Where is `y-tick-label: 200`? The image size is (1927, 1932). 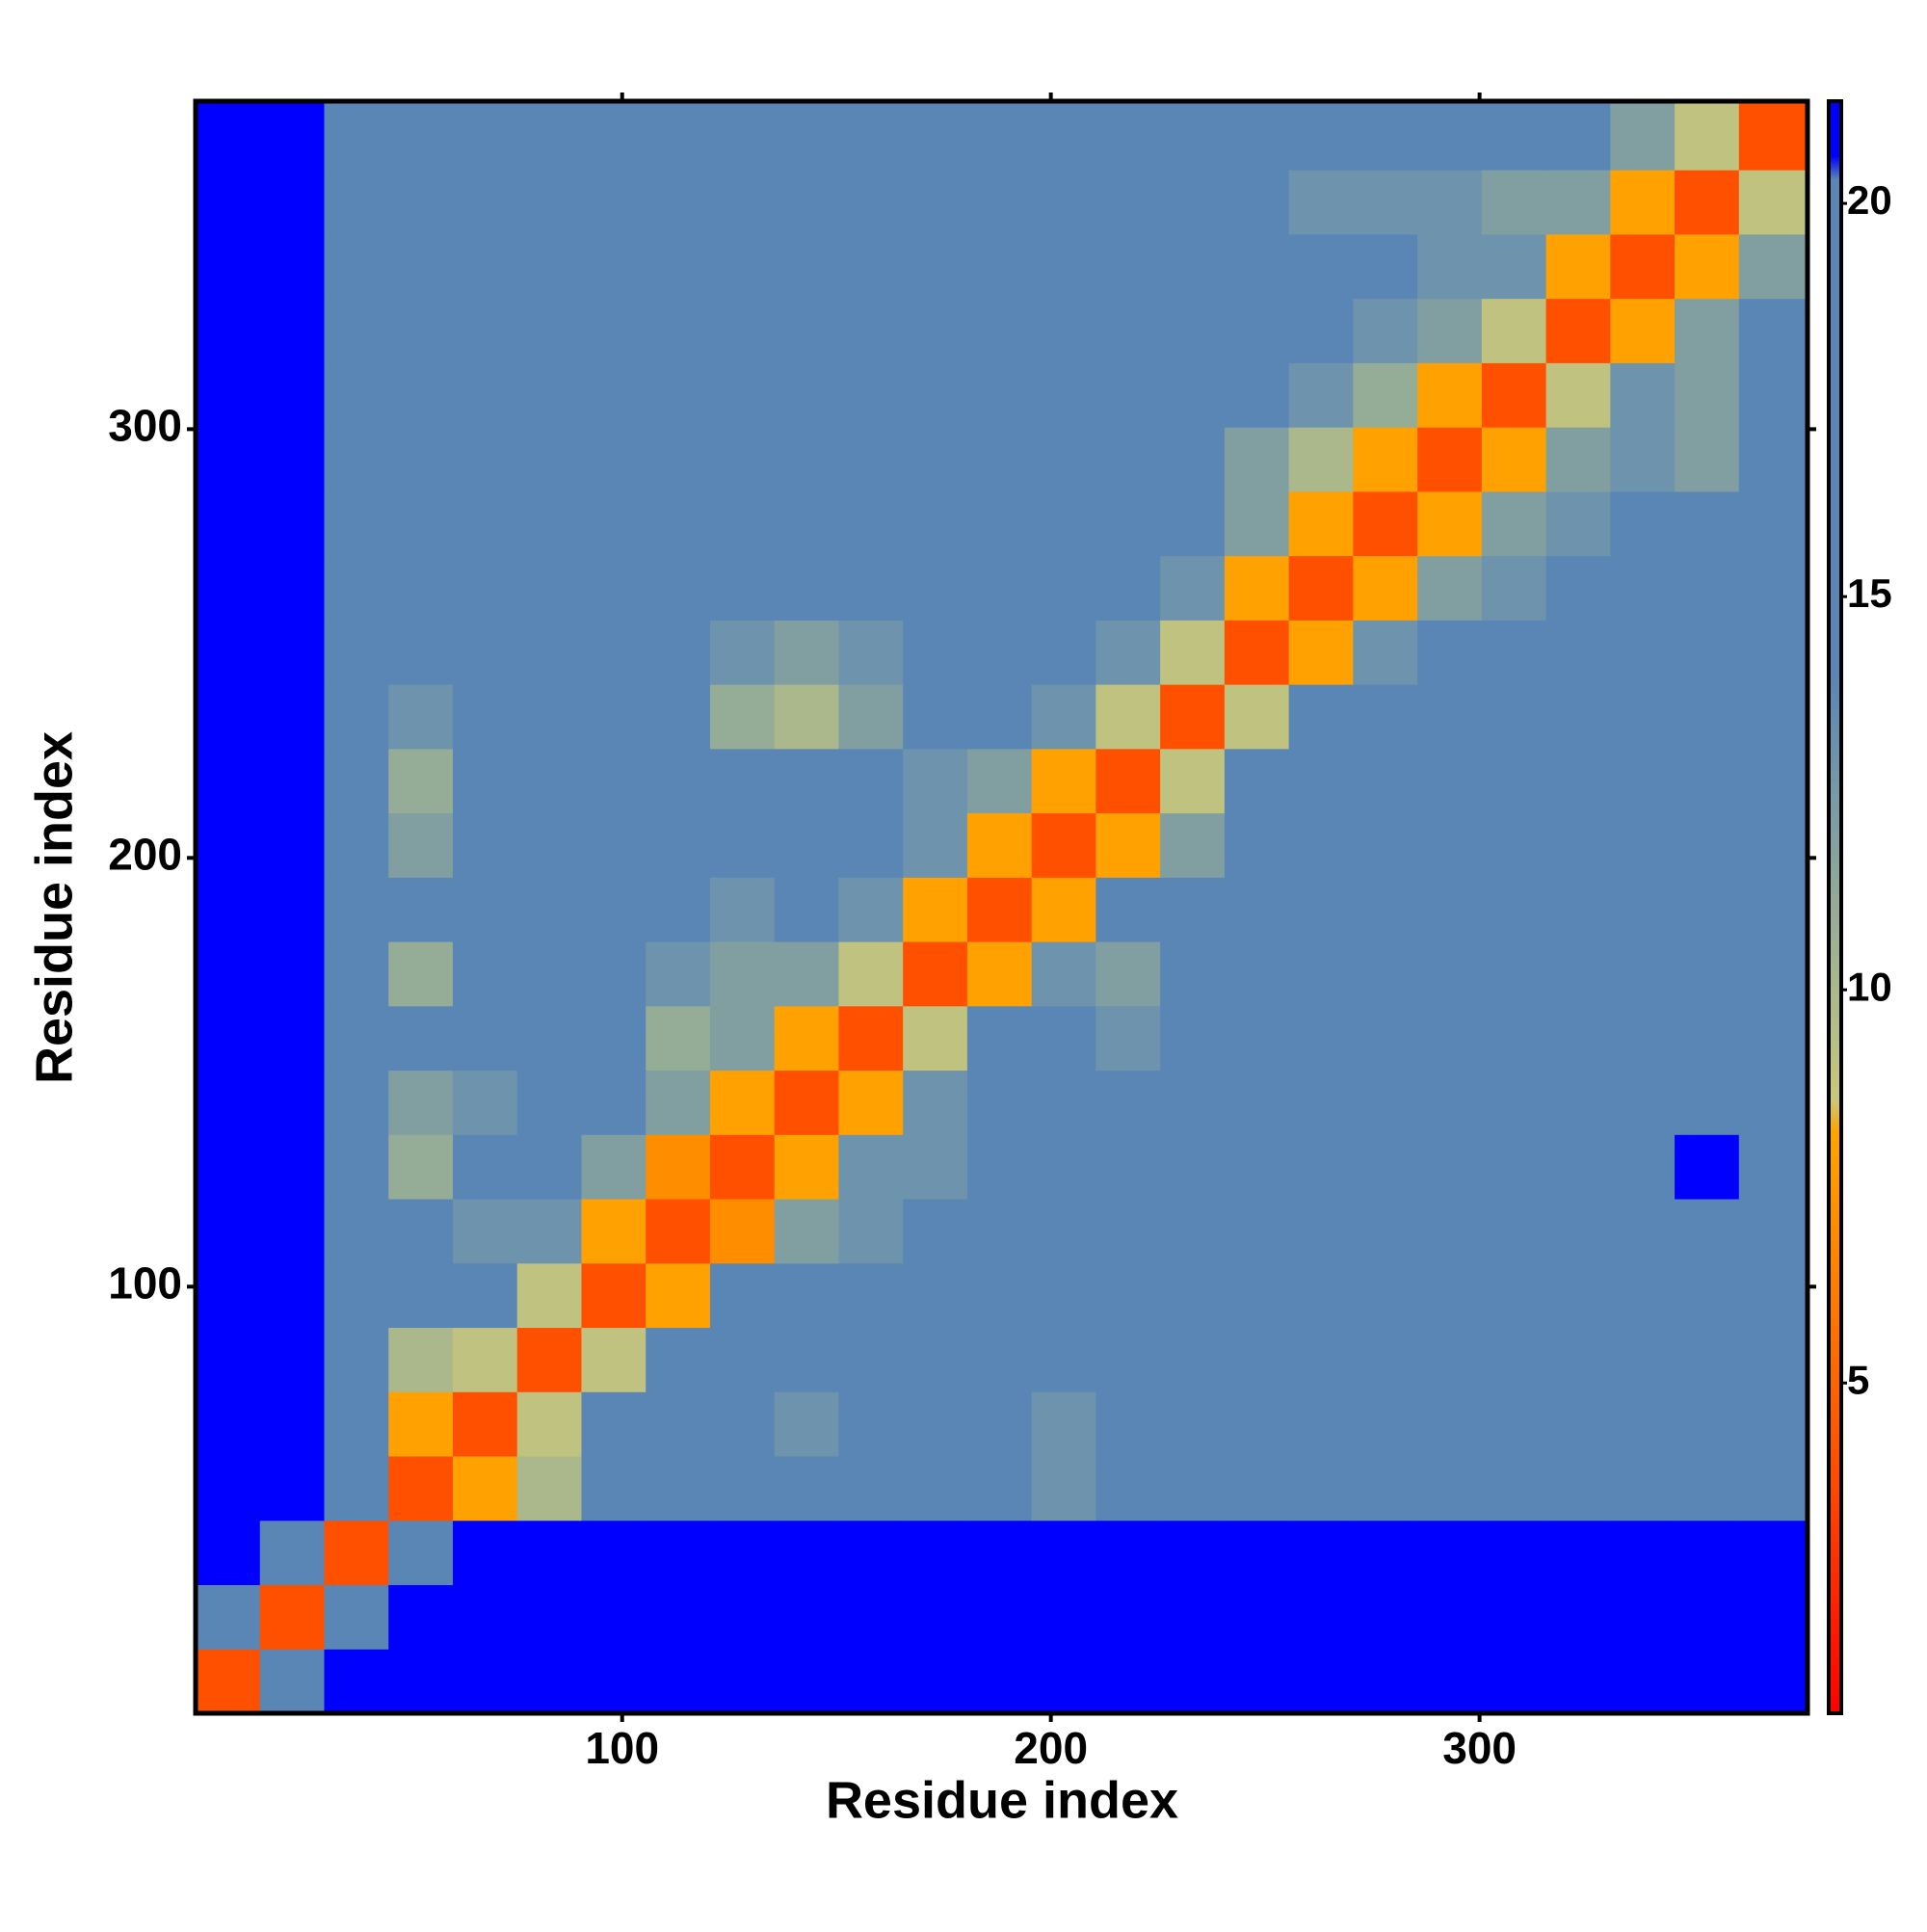 y-tick-label: 200 is located at coordinates (145, 854).